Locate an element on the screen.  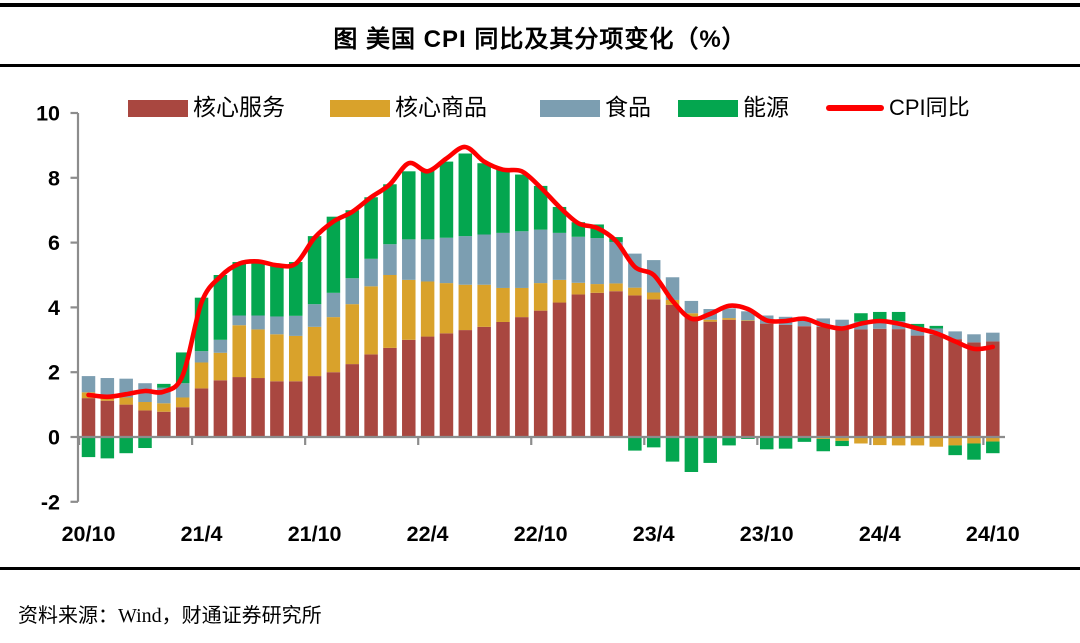
svg-text: 22/4 is located at coordinates (428, 534).